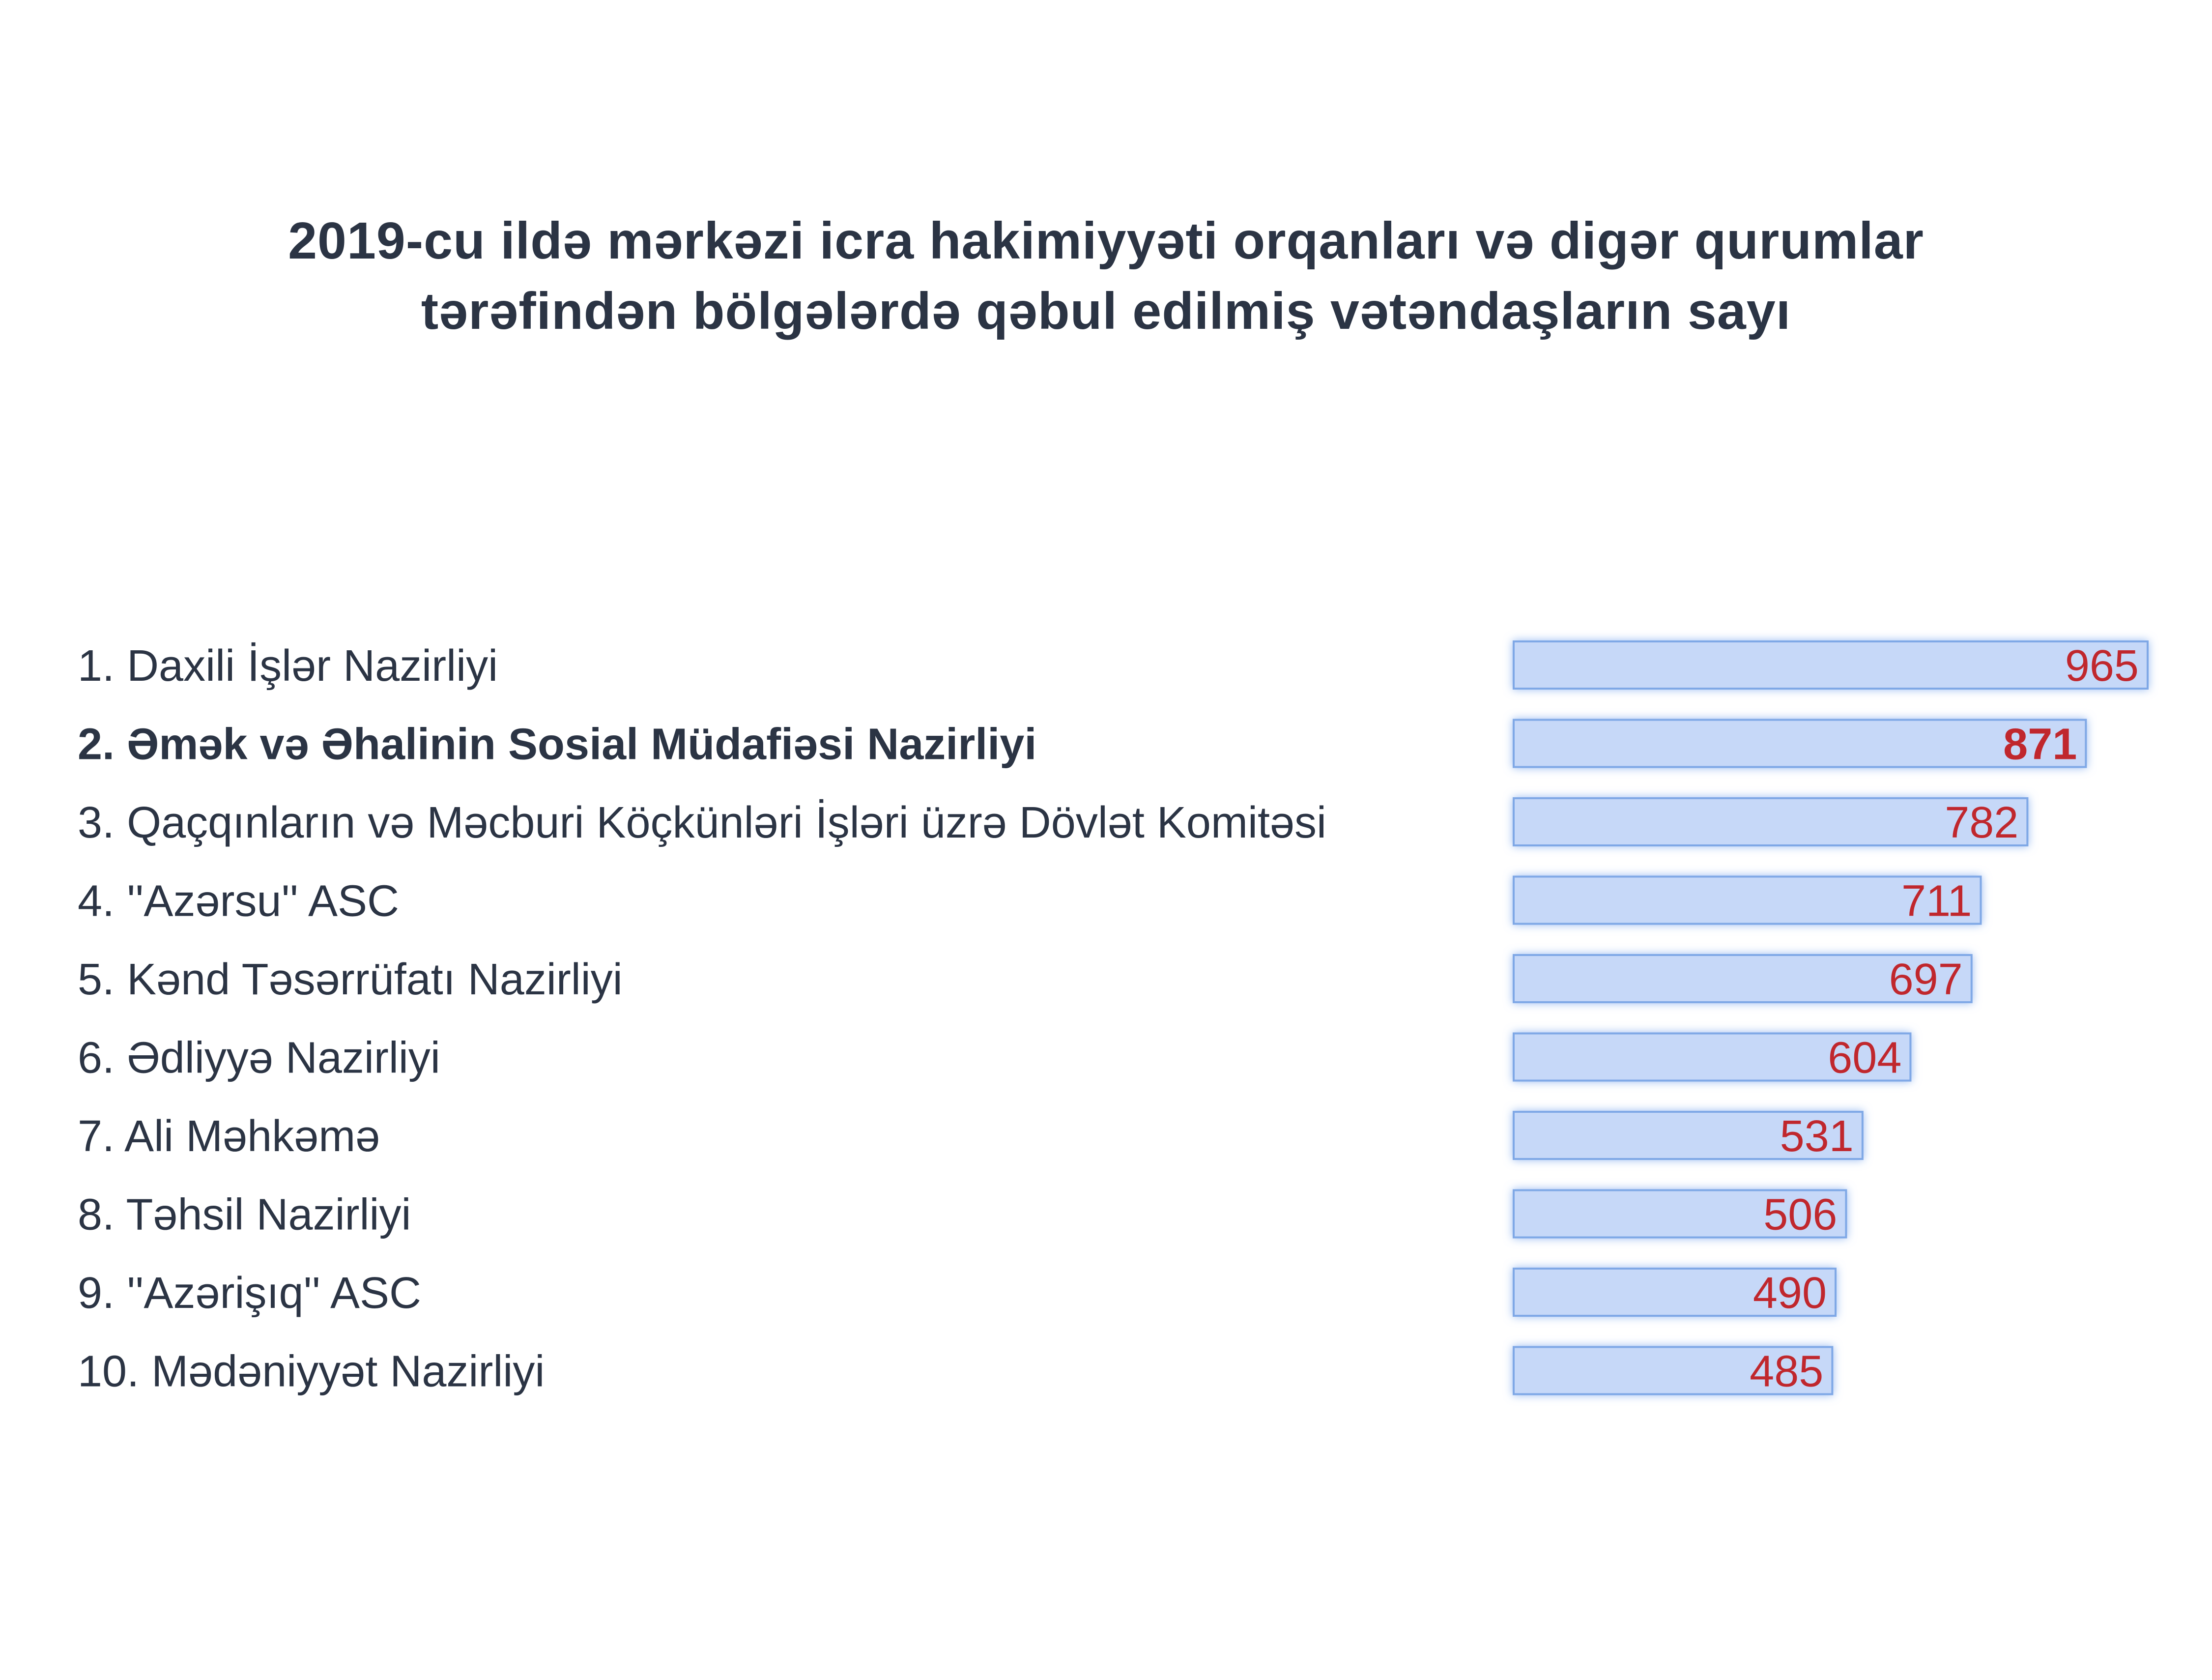 This screenshot has height=1680, width=2212. What do you see at coordinates (1865, 1058) in the screenshot?
I see `value-label: 604` at bounding box center [1865, 1058].